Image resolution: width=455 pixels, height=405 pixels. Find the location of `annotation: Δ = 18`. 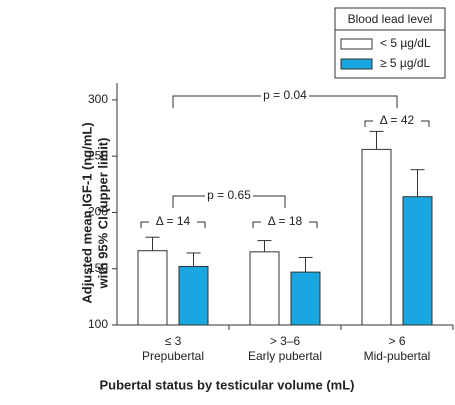

annotation: Δ = 18 is located at coordinates (285, 221).